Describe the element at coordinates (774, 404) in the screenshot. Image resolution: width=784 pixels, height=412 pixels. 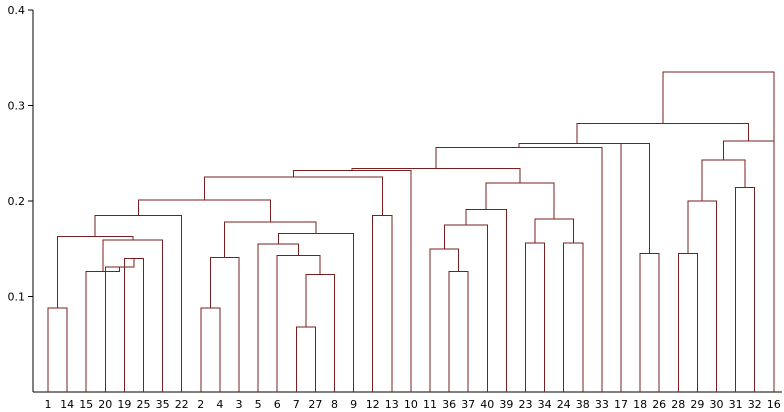
I see `leaf-label: 16` at that location.